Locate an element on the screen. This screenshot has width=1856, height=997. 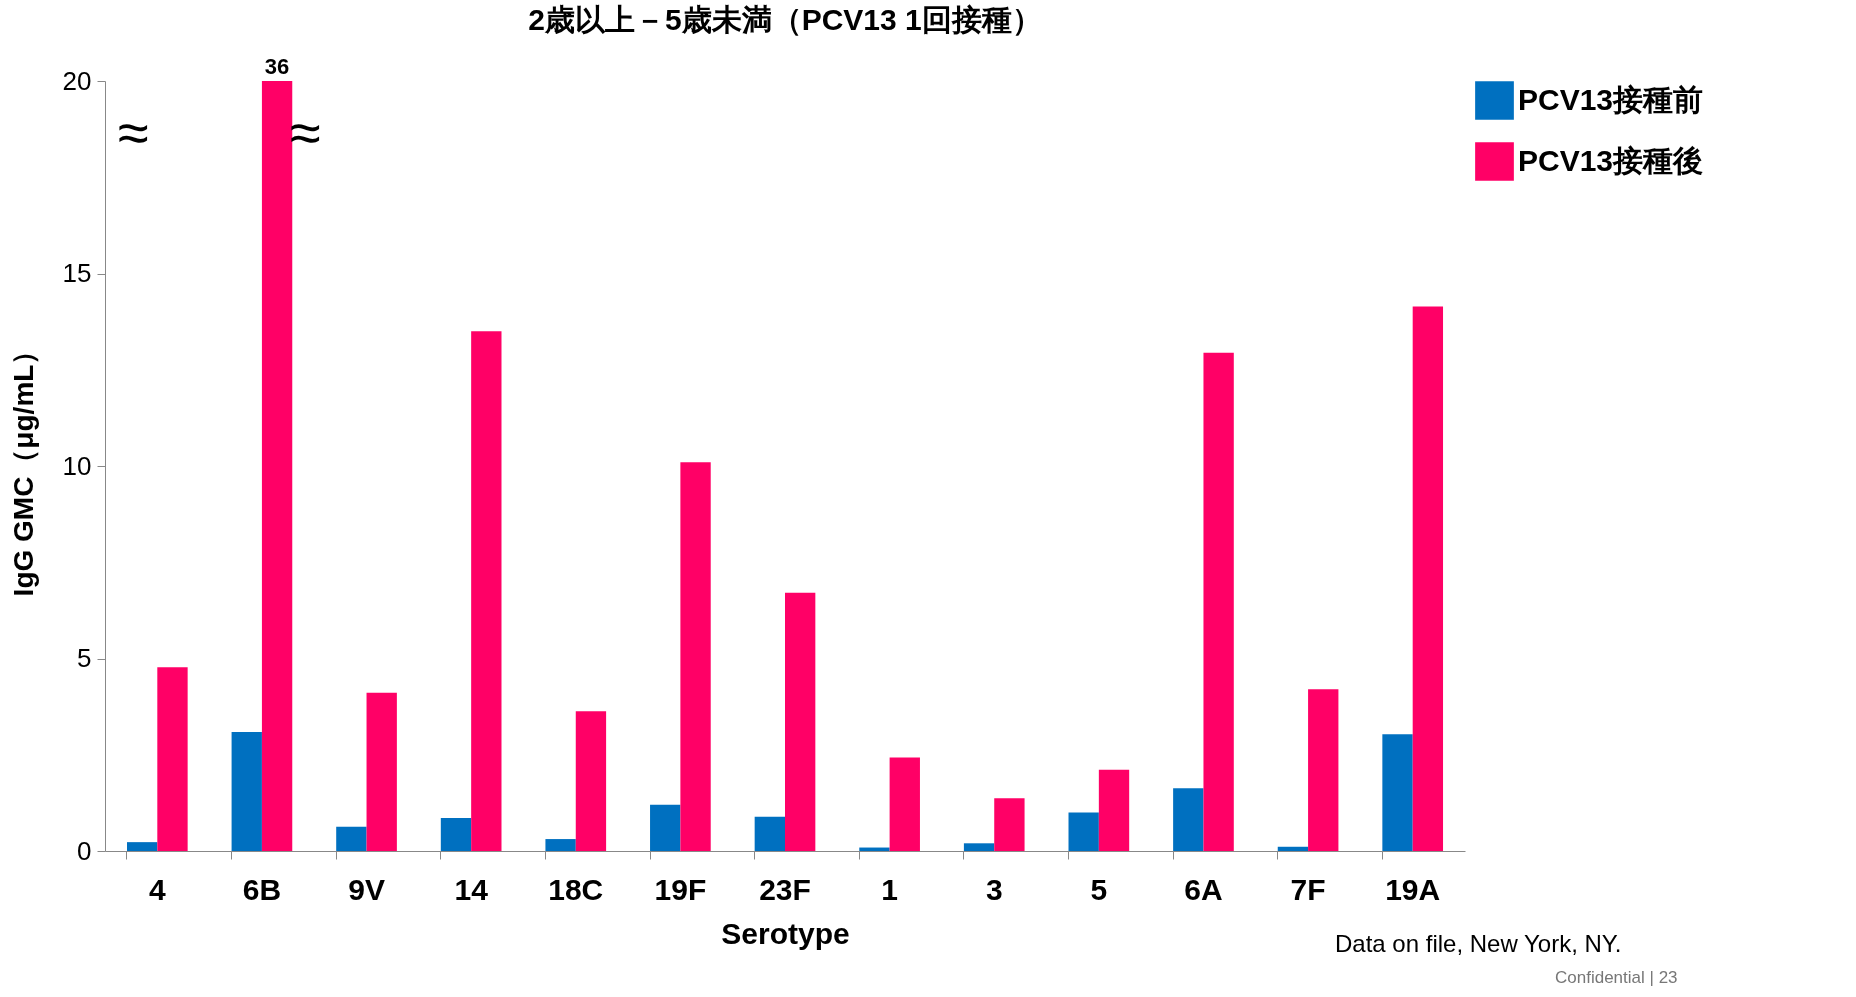
x-tick-label: 23F is located at coordinates (785, 889).